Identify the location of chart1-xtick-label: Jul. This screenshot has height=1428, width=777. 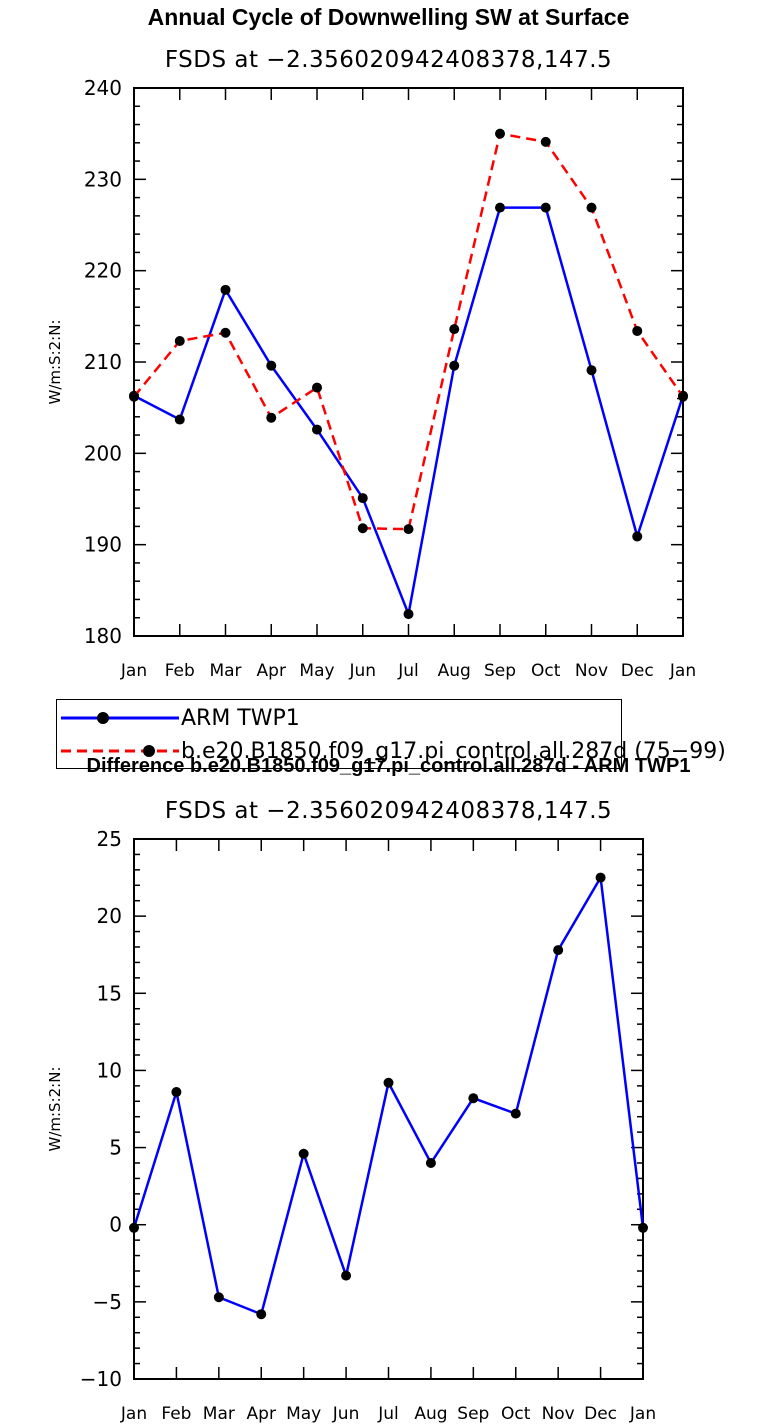
(408, 671).